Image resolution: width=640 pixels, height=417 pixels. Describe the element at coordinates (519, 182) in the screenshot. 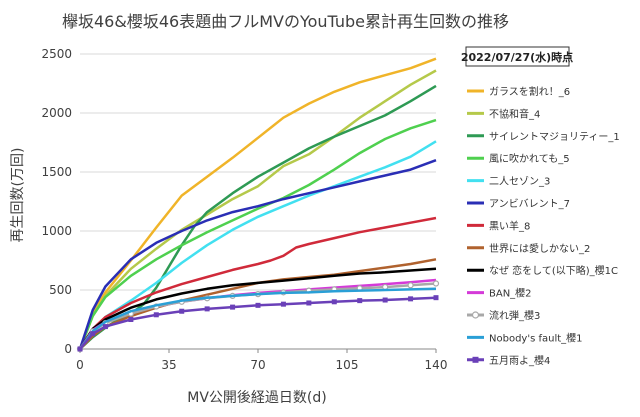

I see `legend-label: 二人セゾン_3` at that location.